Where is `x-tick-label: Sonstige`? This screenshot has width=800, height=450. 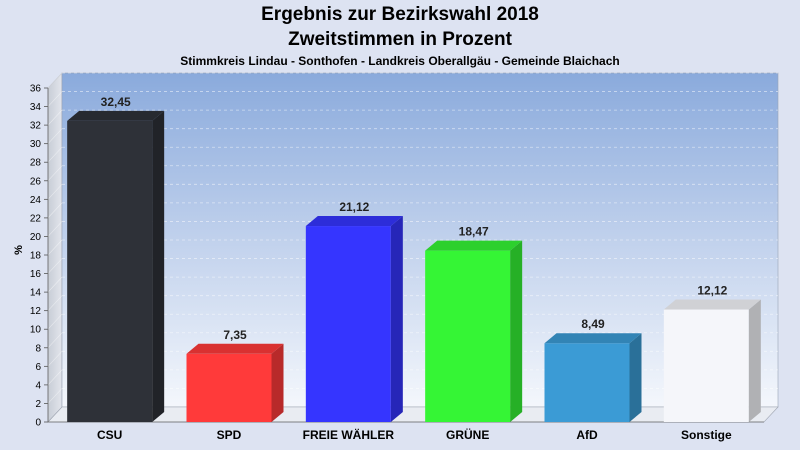 x-tick-label: Sonstige is located at coordinates (706, 435).